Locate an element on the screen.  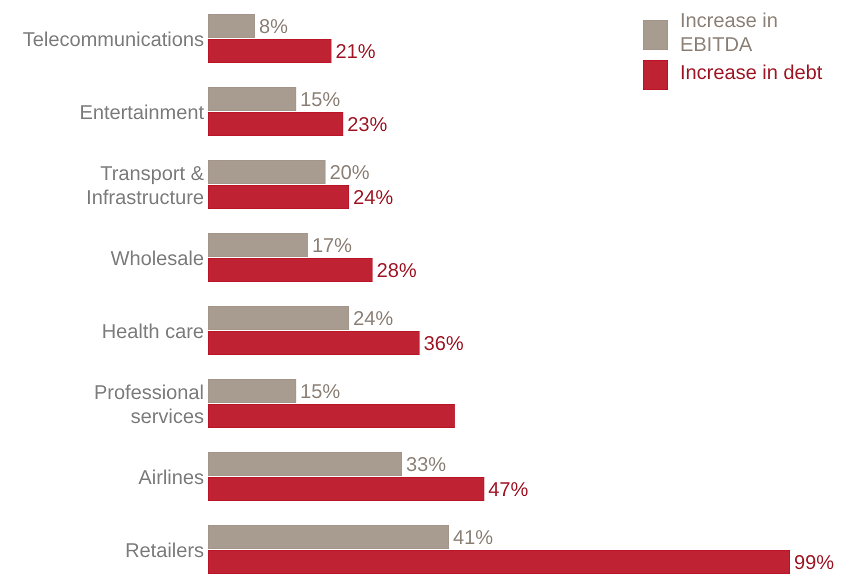
data-label: 20% is located at coordinates (350, 173).